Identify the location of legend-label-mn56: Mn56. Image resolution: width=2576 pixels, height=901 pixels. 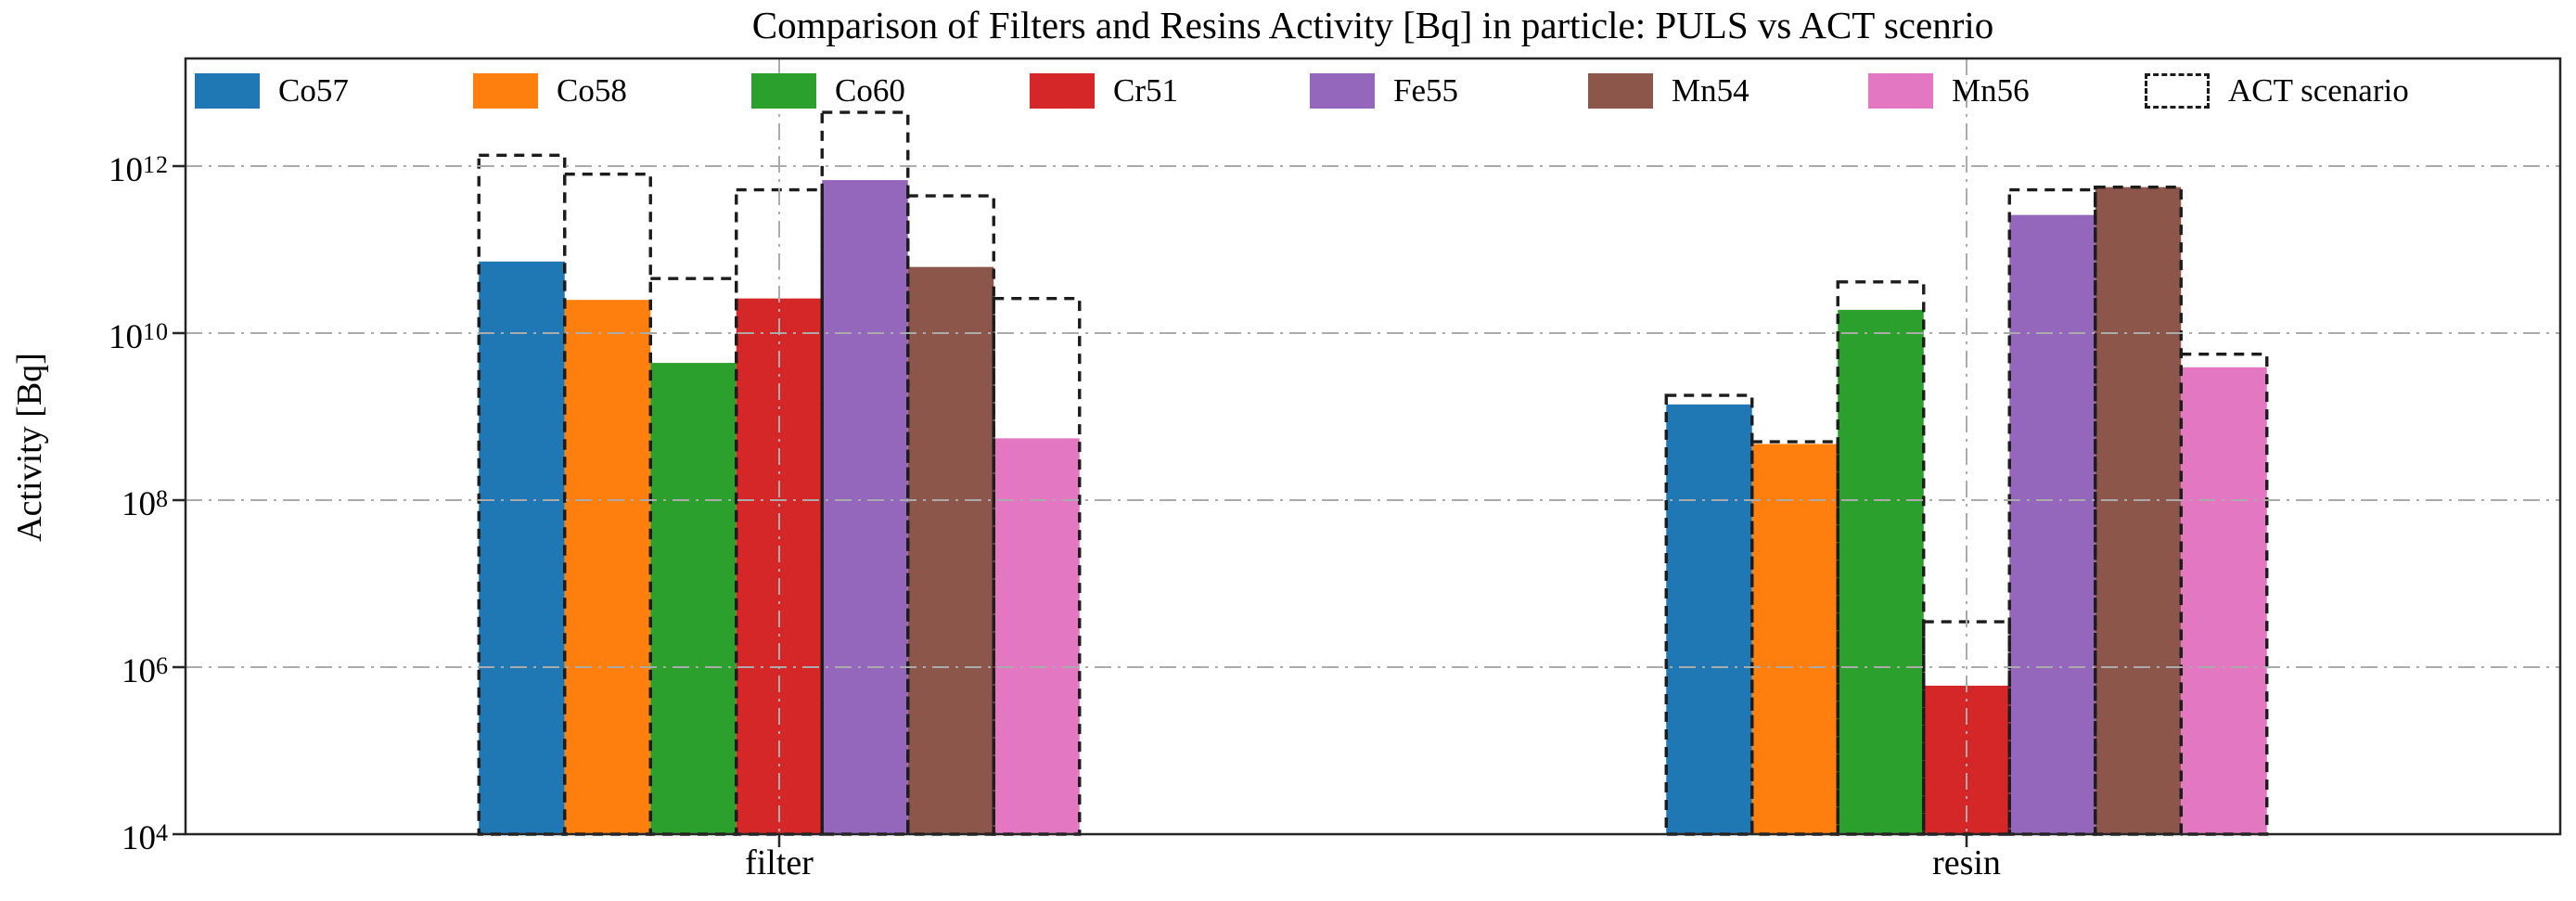
(1991, 91).